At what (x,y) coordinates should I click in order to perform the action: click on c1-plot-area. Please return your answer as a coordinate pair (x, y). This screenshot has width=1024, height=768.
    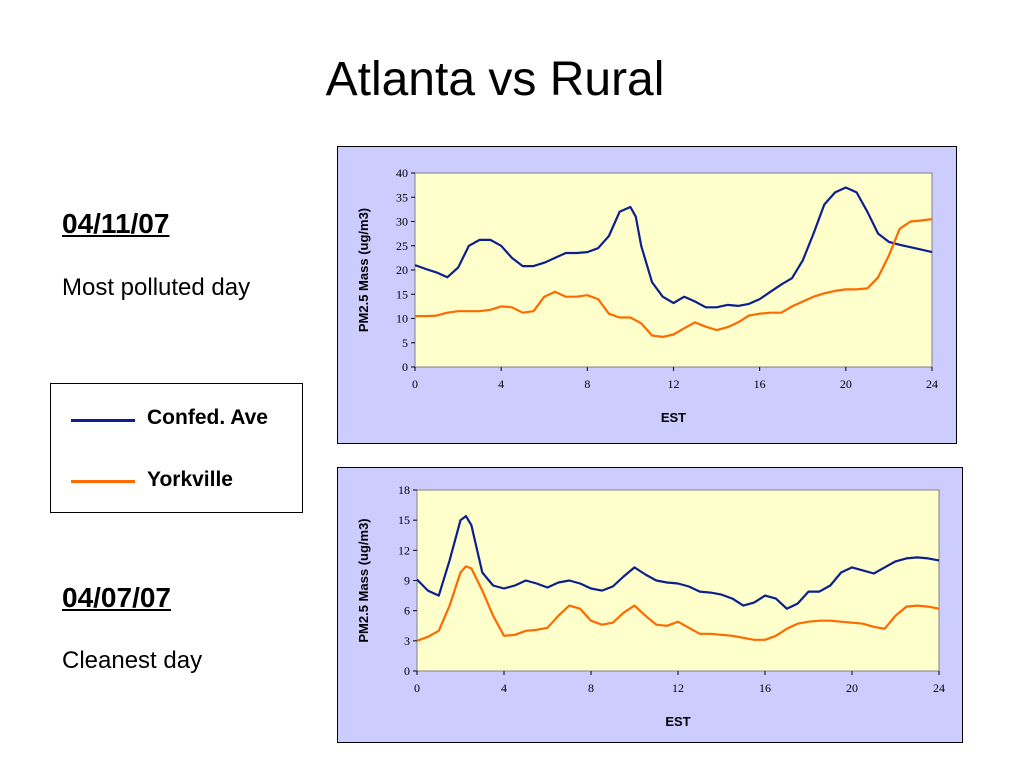
    Looking at the image, I should click on (673, 270).